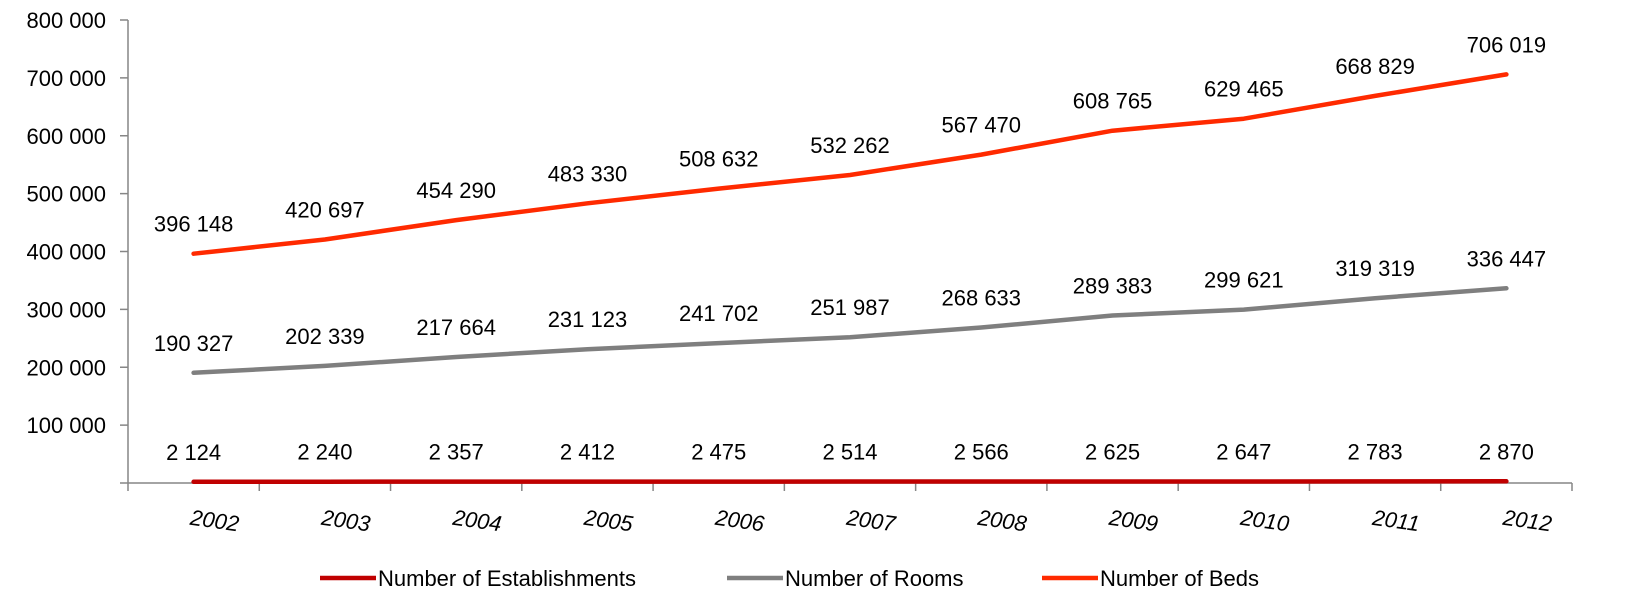  What do you see at coordinates (456, 190) in the screenshot?
I see `data-label: 454 290` at bounding box center [456, 190].